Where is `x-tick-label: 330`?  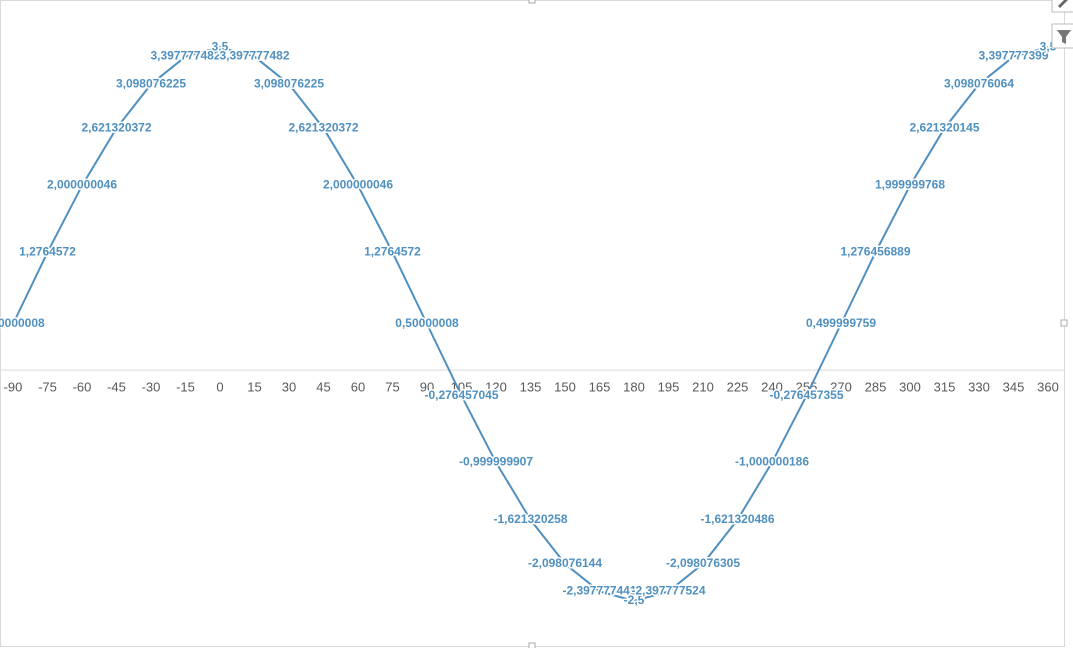 x-tick-label: 330 is located at coordinates (979, 387).